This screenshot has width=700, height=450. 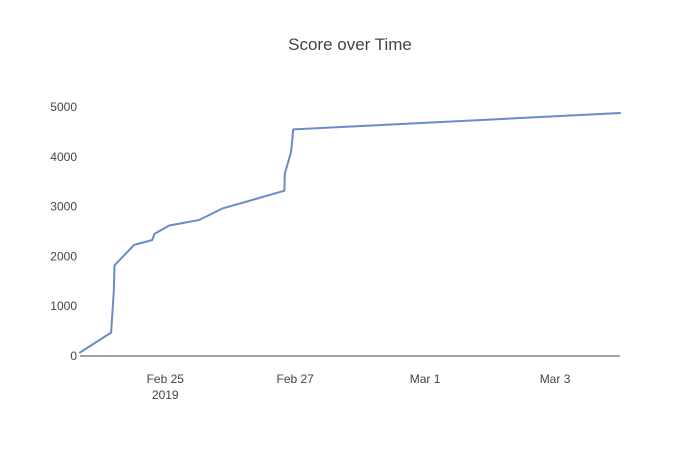 I want to click on y-tick-label: 4000, so click(x=63, y=157).